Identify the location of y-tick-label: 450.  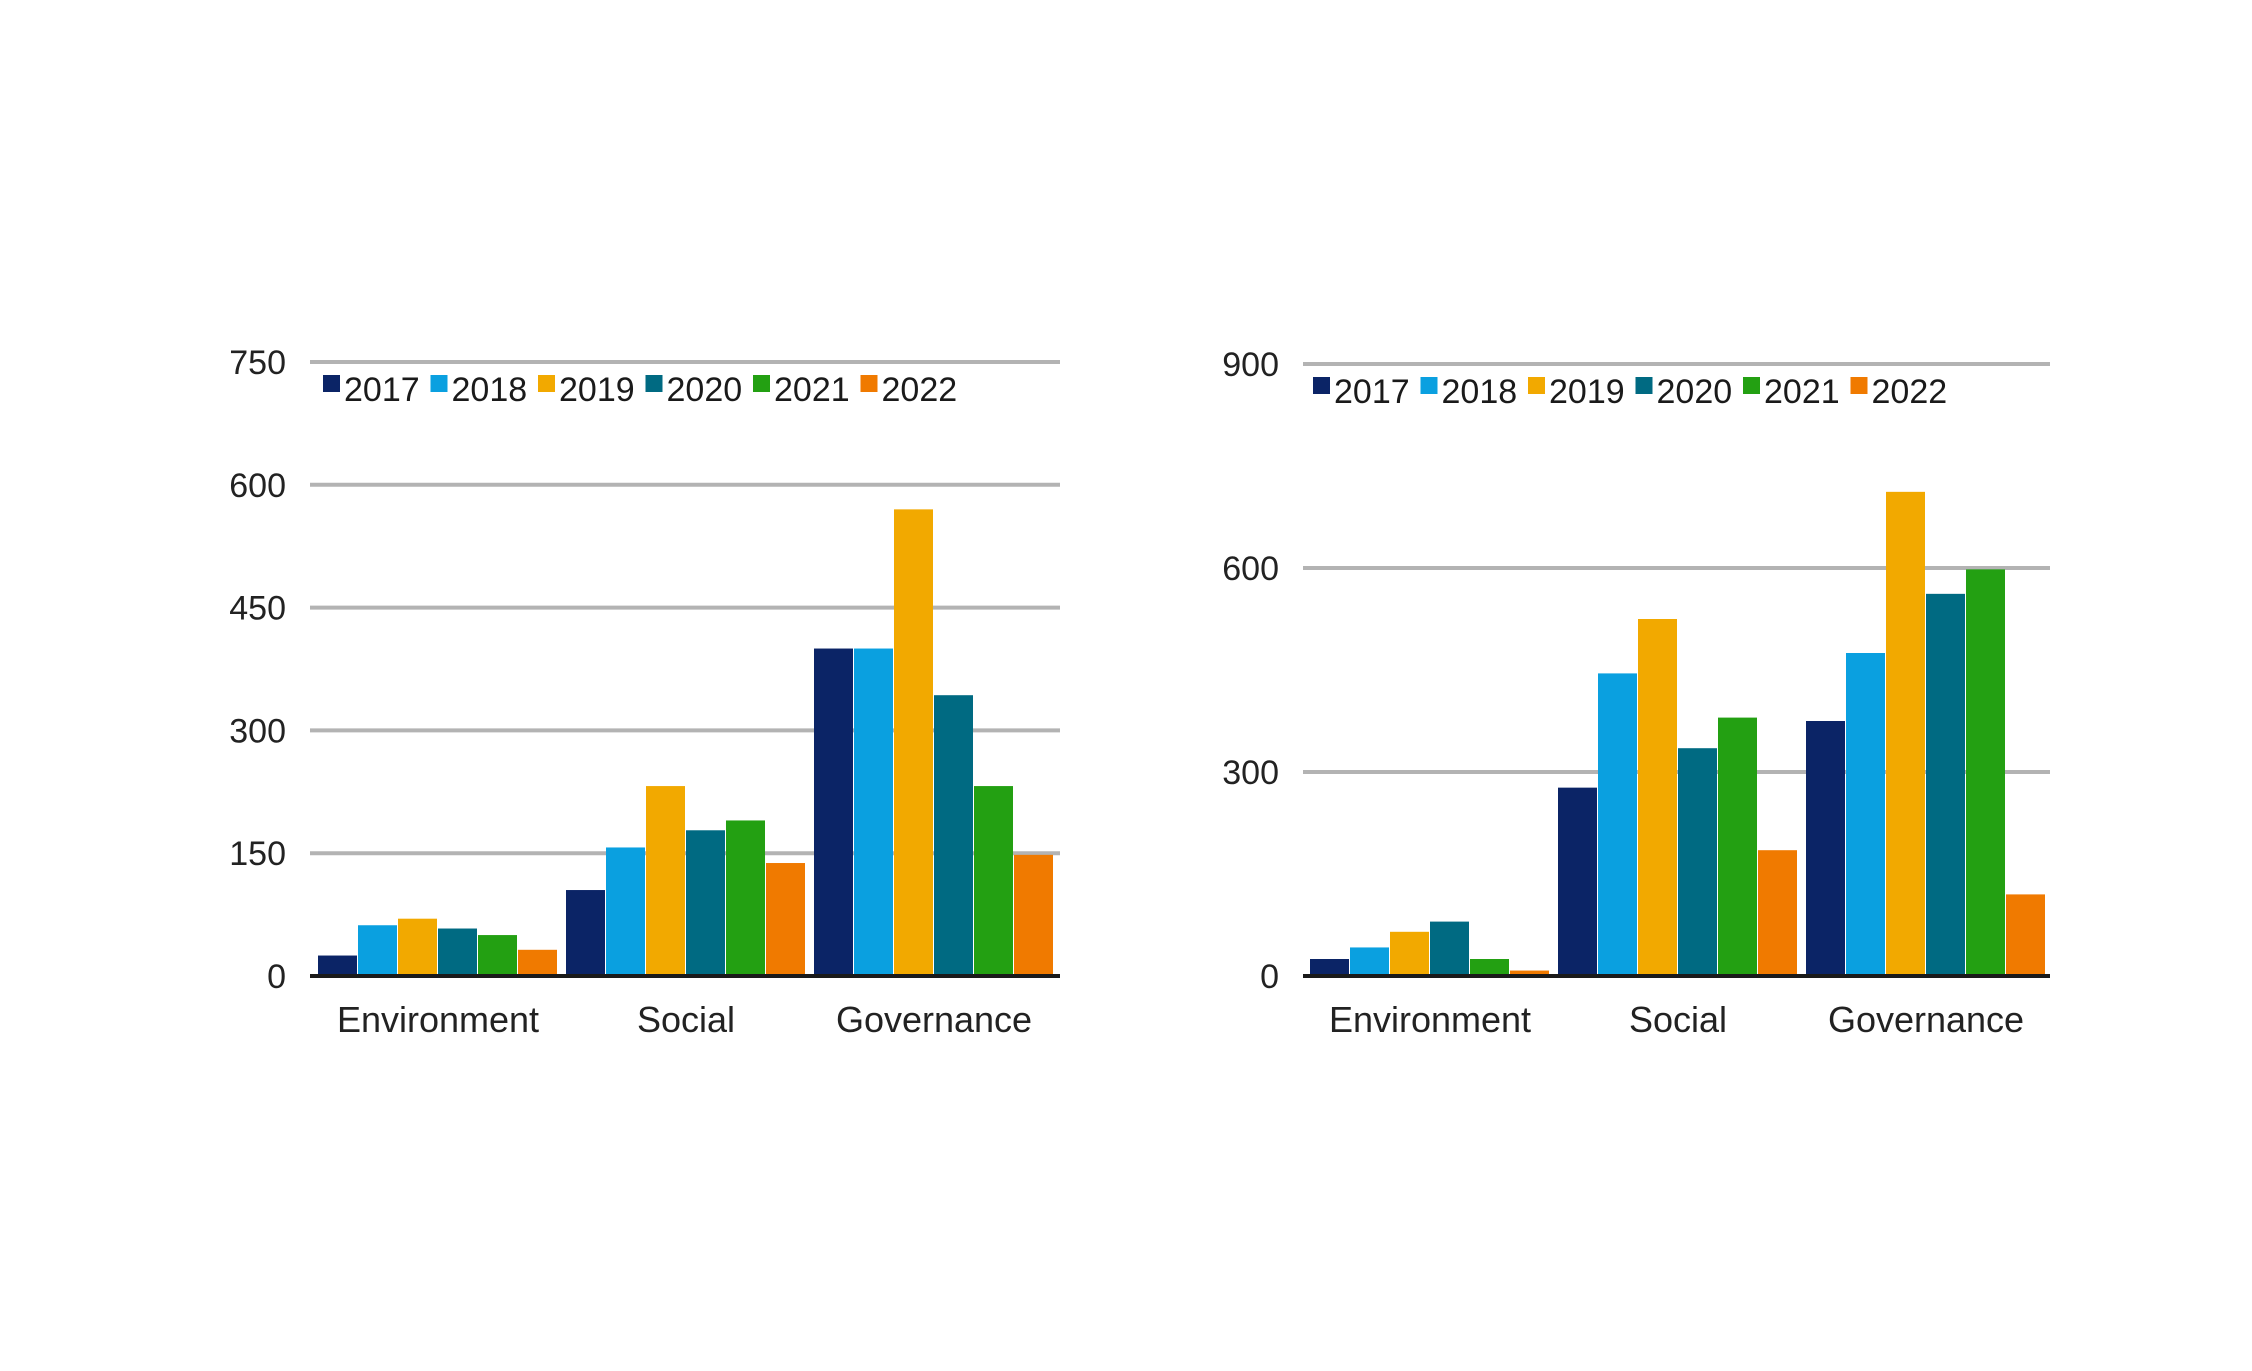
(257, 609).